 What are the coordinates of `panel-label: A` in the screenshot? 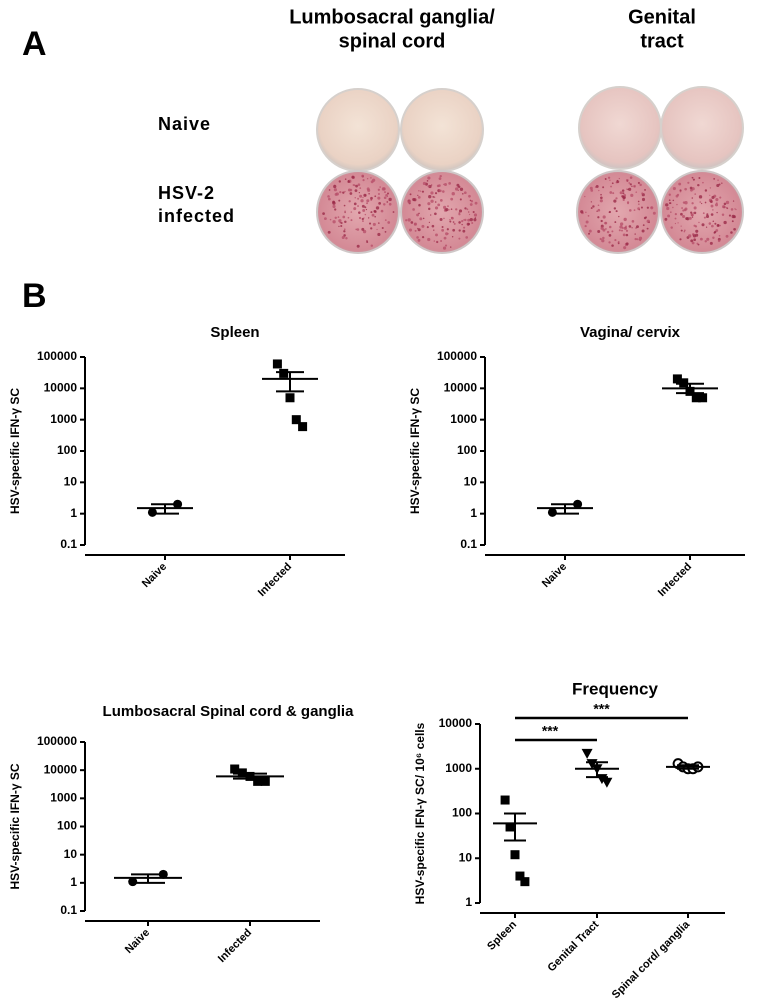 It's located at (34, 44).